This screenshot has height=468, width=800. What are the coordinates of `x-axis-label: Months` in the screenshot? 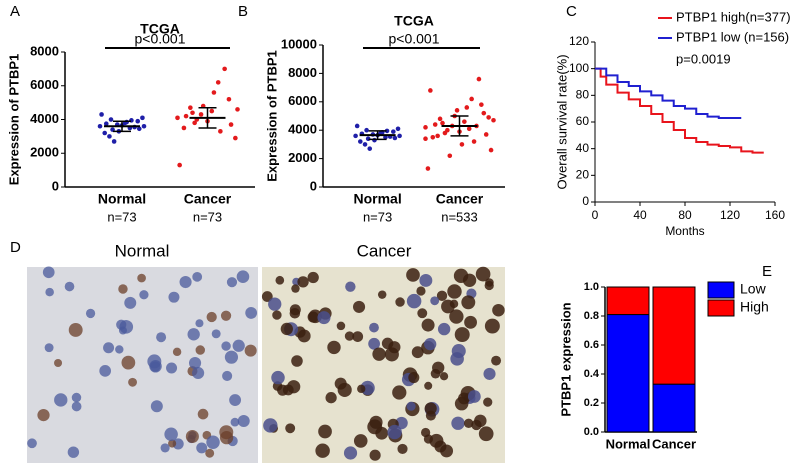 It's located at (684, 231).